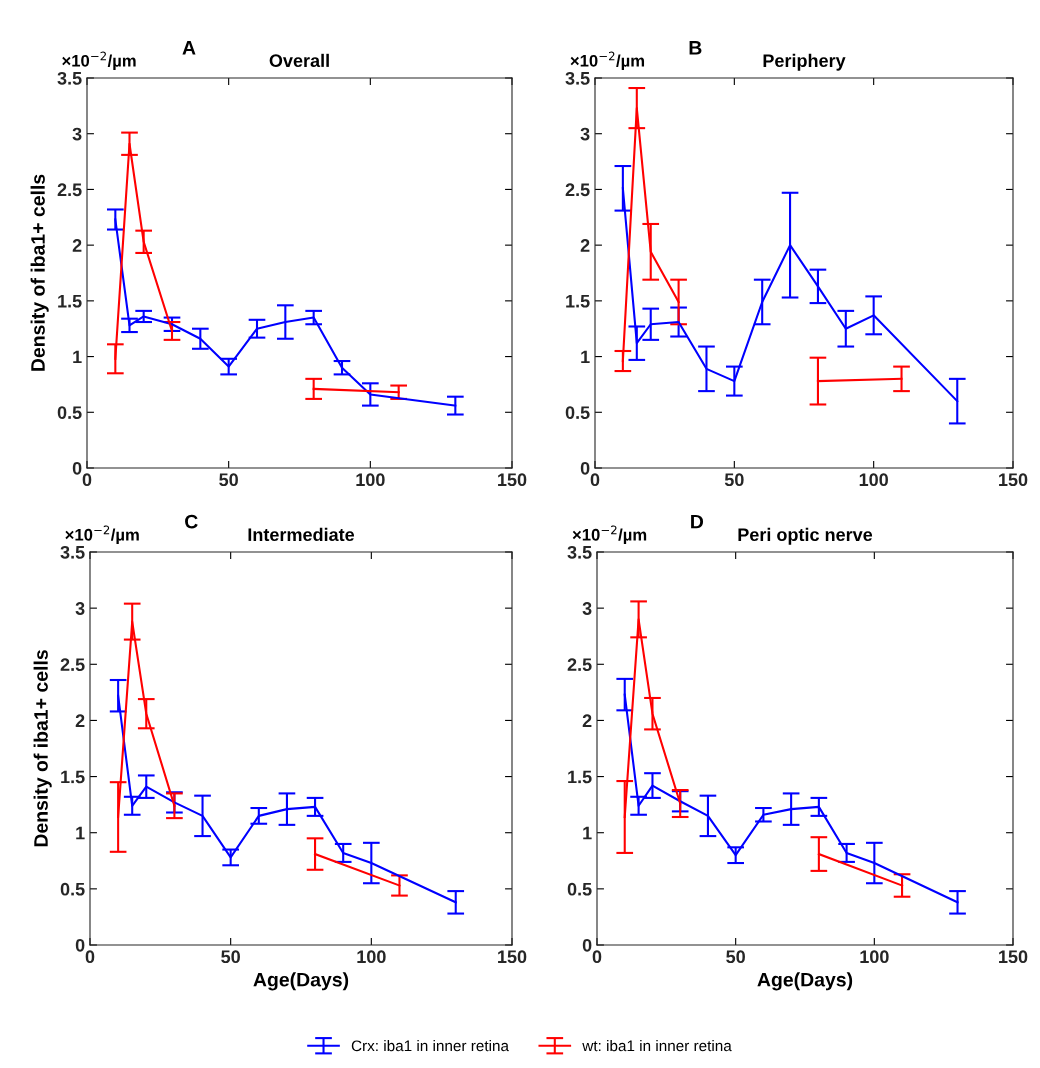  Describe the element at coordinates (695, 48) in the screenshot. I see `text: B` at that location.